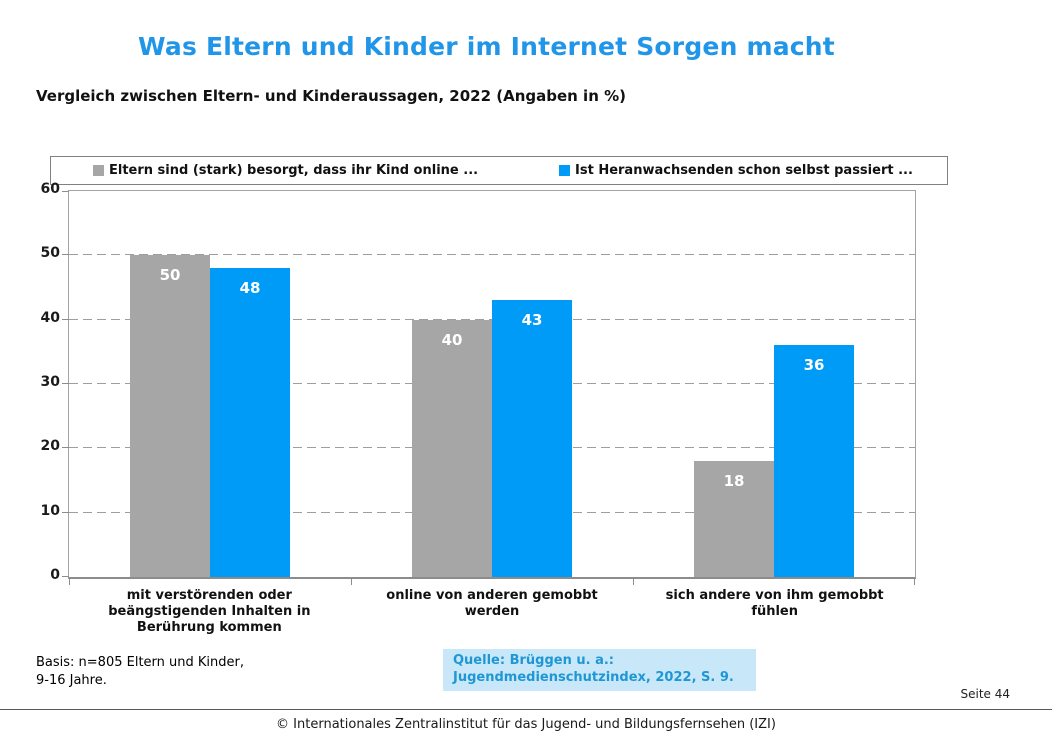  Describe the element at coordinates (170, 416) in the screenshot. I see `bar-series1-cat1: 50` at that location.